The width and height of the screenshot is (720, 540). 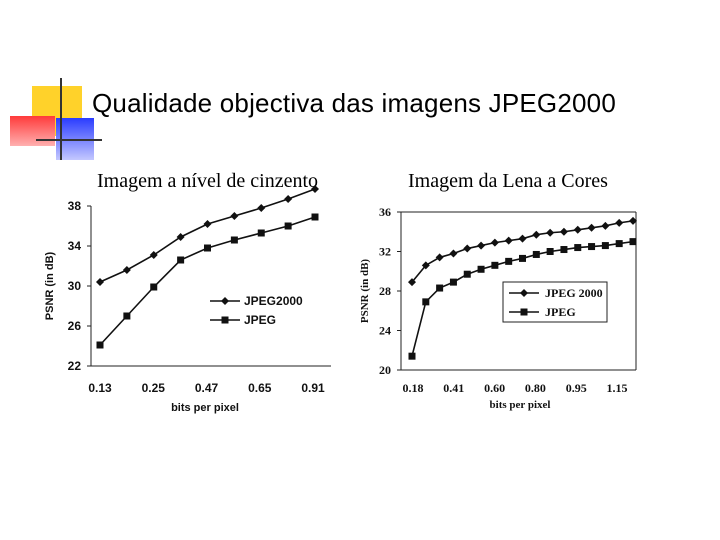 I want to click on y-tick-label: 32, so click(x=385, y=252).